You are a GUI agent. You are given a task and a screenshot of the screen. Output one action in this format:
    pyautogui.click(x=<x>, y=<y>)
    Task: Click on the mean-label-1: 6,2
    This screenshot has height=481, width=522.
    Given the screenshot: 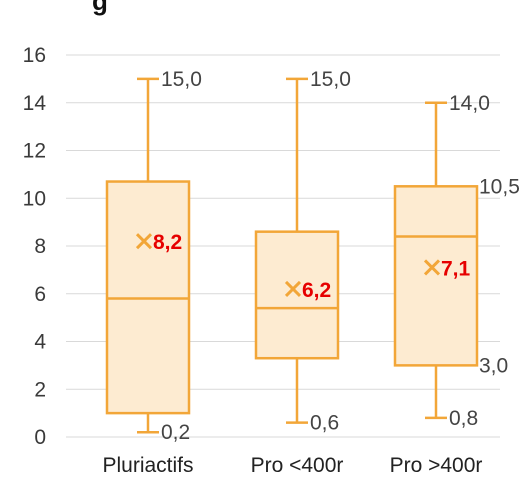 What is the action you would take?
    pyautogui.click(x=316, y=290)
    